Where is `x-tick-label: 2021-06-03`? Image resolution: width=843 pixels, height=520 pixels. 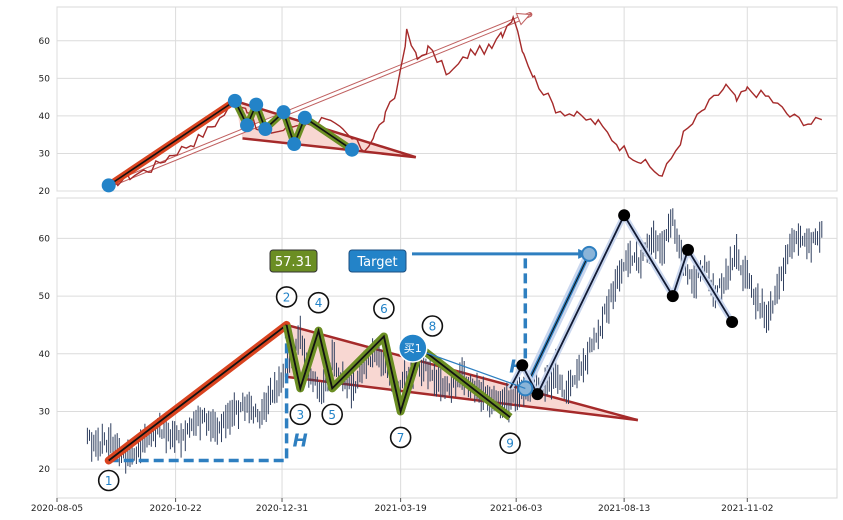
x-tick-label: 2021-06-03 is located at coordinates (516, 509).